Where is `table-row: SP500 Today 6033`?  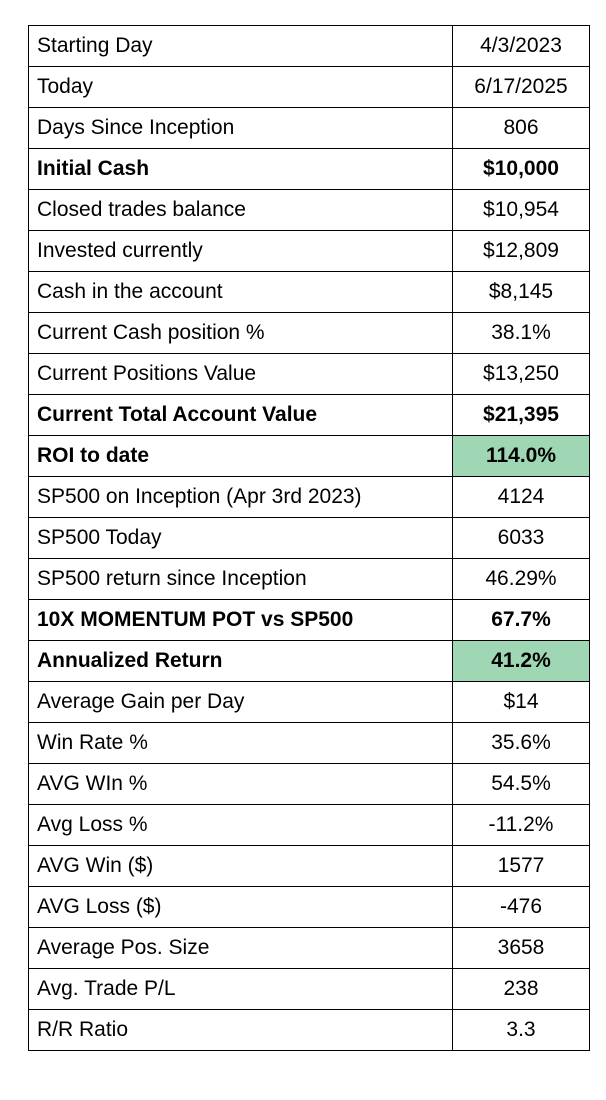 table-row: SP500 Today 6033 is located at coordinates (309, 538).